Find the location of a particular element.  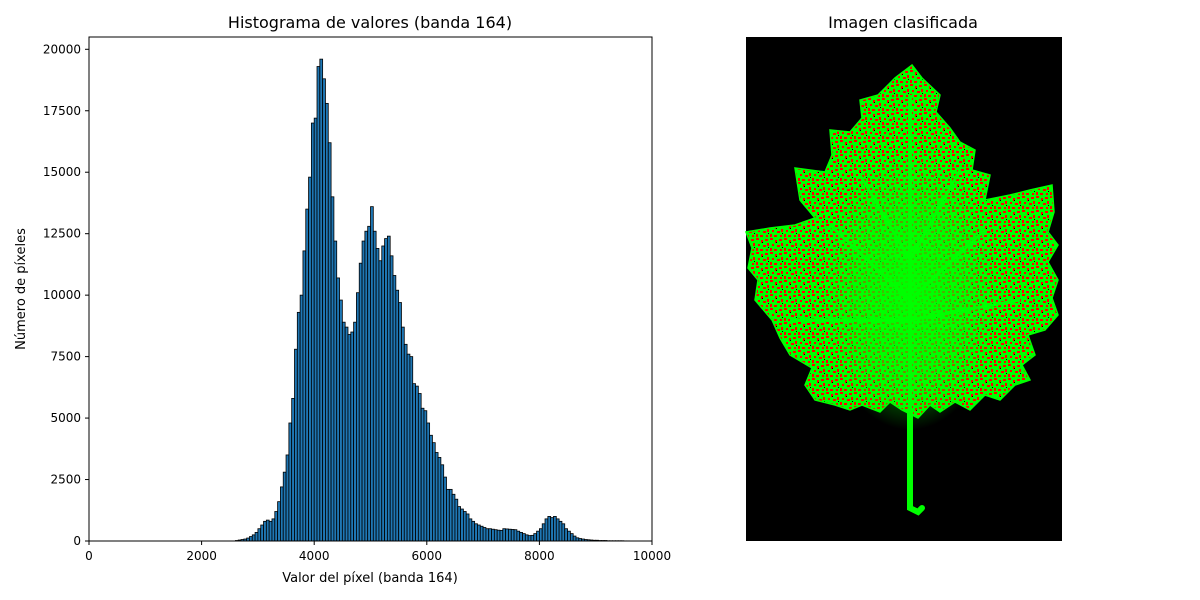

classified-image-title: Imagen clasificada is located at coordinates (903, 22).